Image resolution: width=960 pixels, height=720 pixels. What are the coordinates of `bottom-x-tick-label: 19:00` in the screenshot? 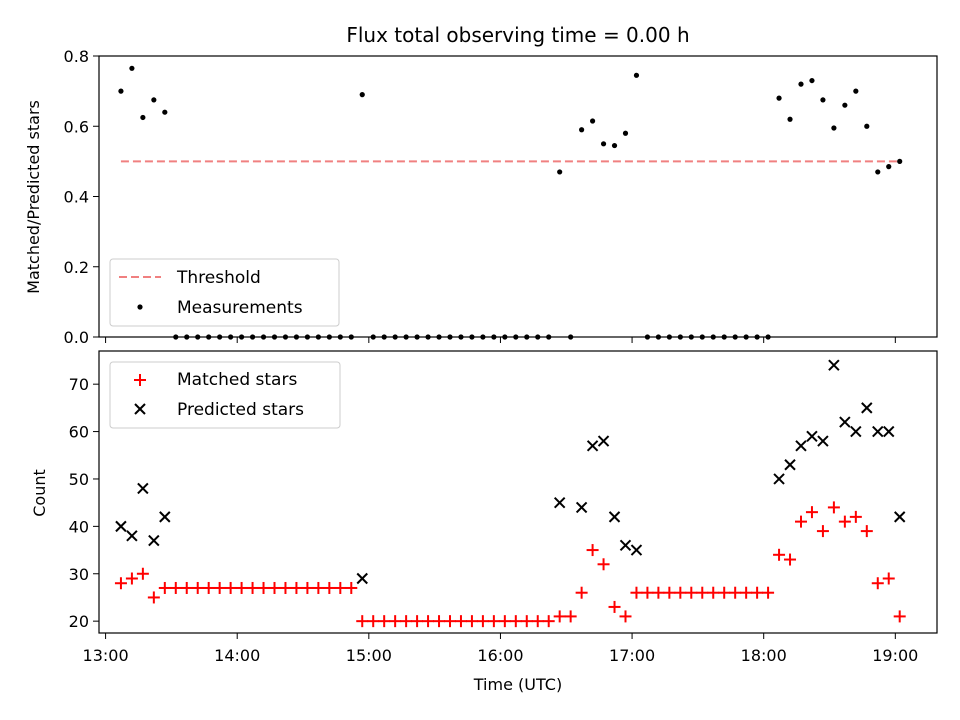 It's located at (895, 655).